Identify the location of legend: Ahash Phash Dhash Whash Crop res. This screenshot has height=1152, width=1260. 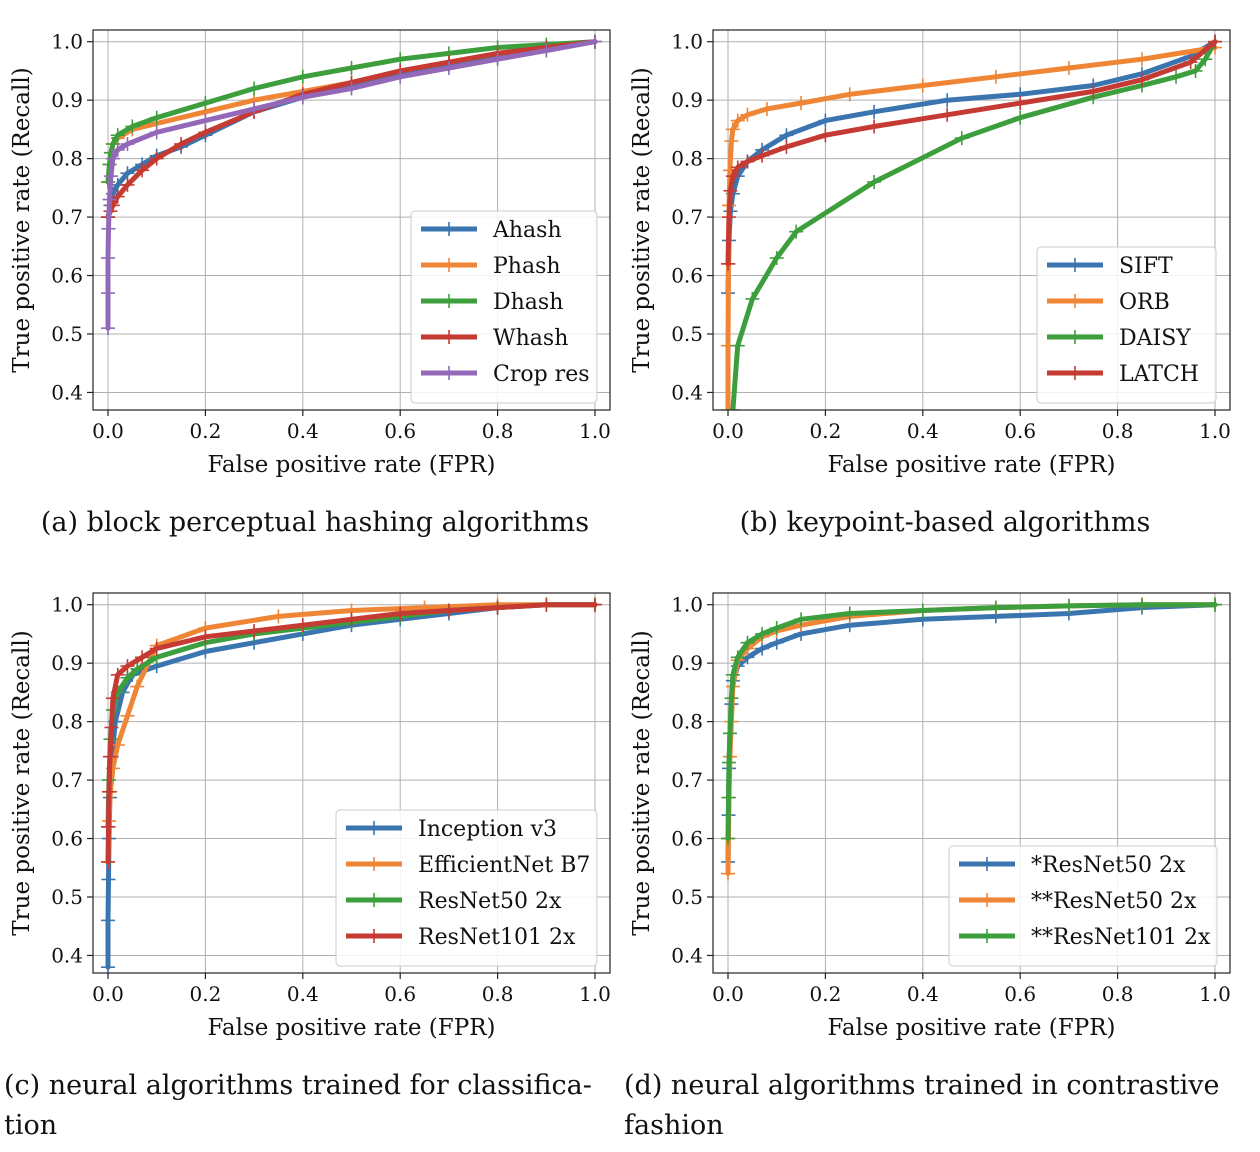
(504, 307).